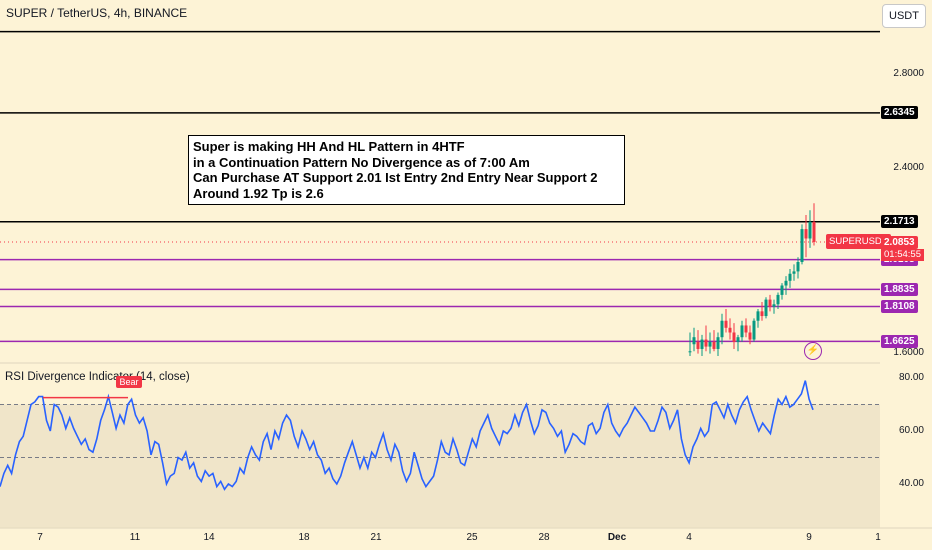  What do you see at coordinates (858, 241) in the screenshot?
I see `symbol-tag: SUPERUSDT` at bounding box center [858, 241].